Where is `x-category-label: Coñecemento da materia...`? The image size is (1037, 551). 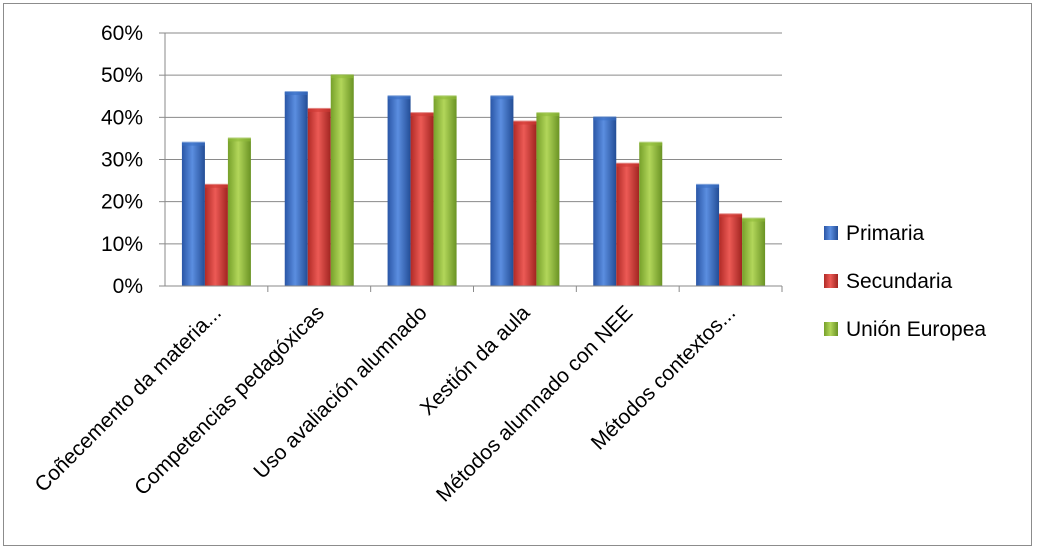
x-category-label: Coñecemento da materia... is located at coordinates (128, 398).